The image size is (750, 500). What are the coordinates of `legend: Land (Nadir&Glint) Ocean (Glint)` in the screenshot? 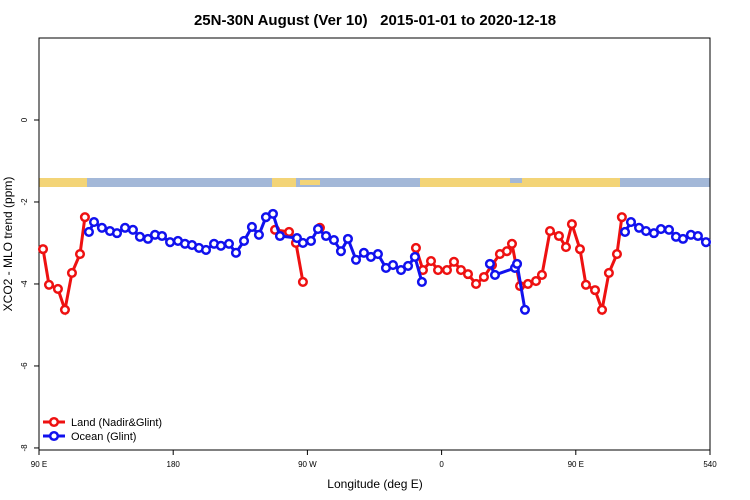 It's located at (102, 429).